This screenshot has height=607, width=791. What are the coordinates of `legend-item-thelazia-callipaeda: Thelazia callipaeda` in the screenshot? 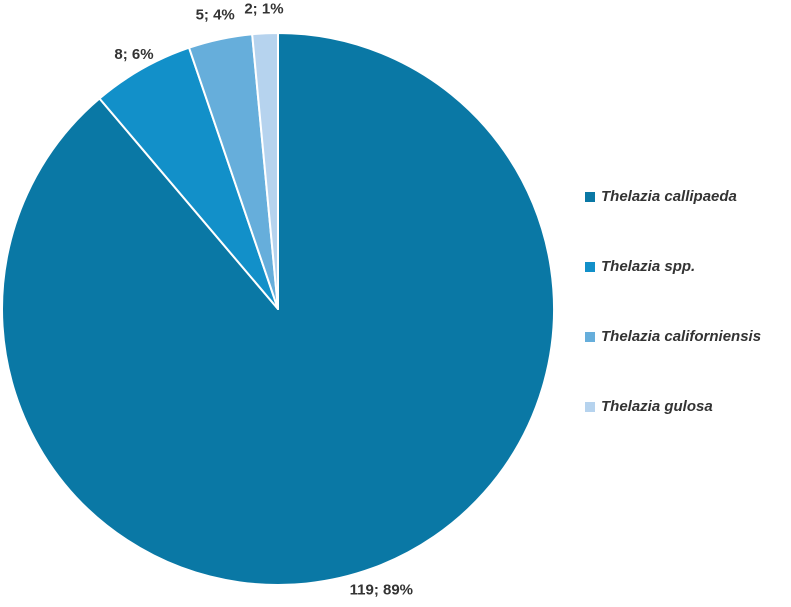 It's located at (661, 196).